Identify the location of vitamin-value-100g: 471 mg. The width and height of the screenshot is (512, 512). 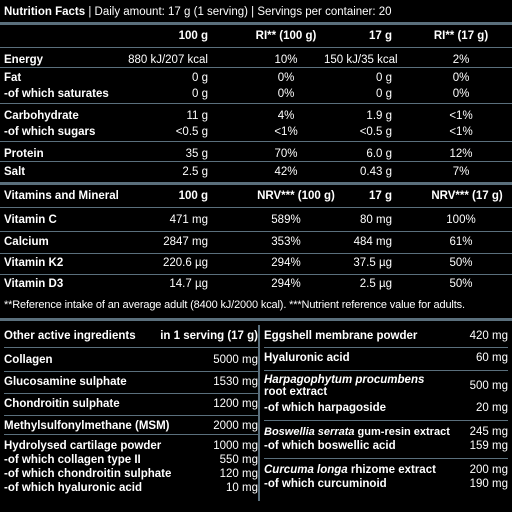
(188, 220).